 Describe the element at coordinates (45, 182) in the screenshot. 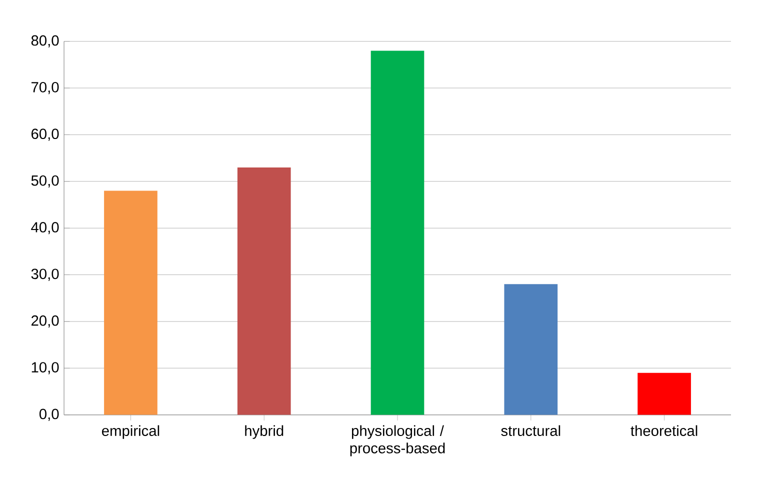

I see `y-tick-label: 50,0` at that location.